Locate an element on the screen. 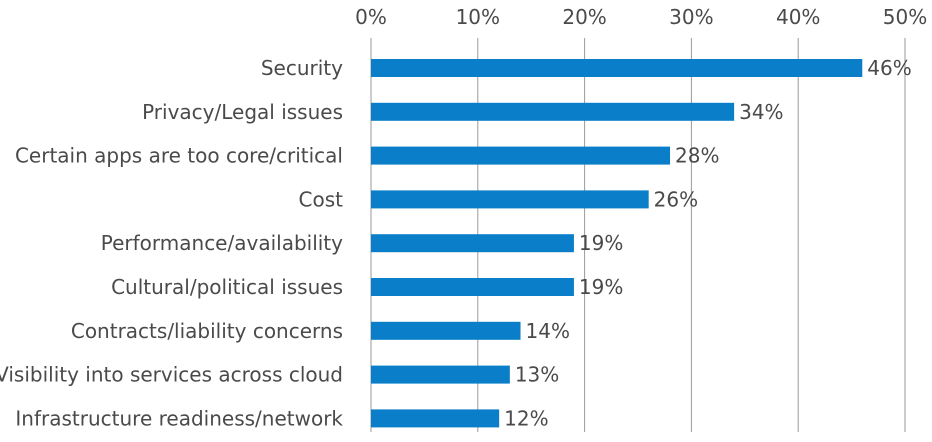  category-label: Cost is located at coordinates (321, 199).